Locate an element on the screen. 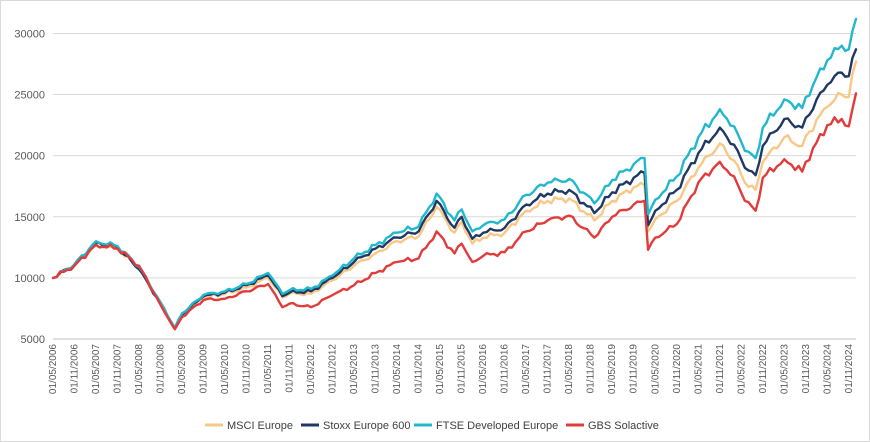  x-tick-label: 01/05/2006 is located at coordinates (53, 369).